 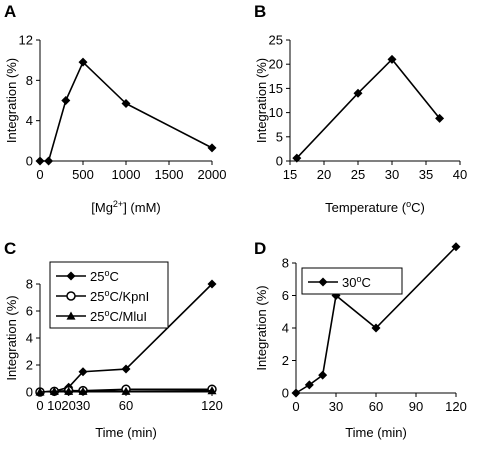 I want to click on y-tick-label-A: 8, so click(x=29, y=80).